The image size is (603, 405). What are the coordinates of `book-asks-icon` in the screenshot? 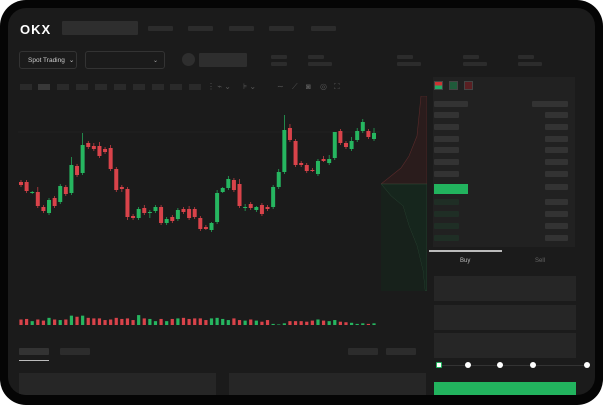 It's located at (468, 85).